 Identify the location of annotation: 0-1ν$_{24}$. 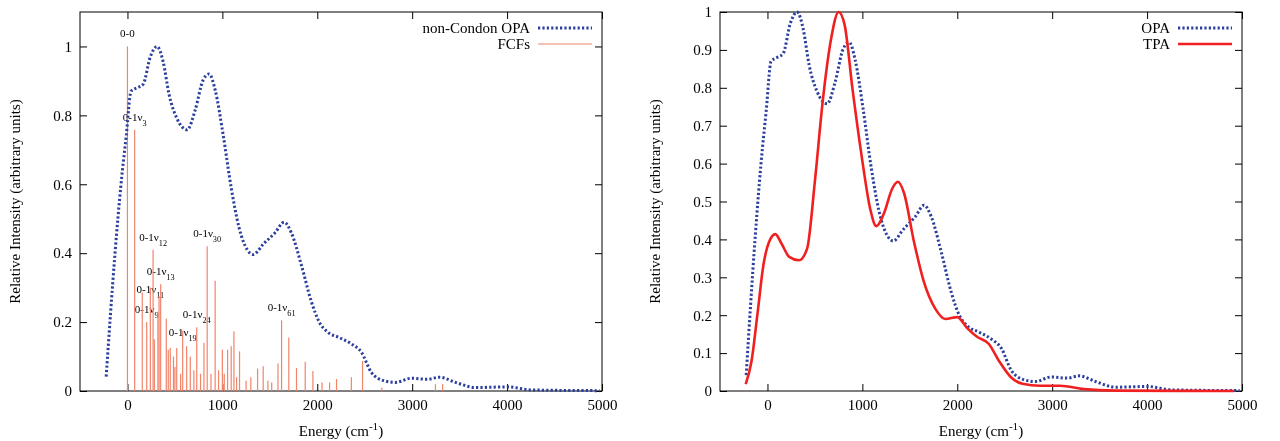
(196, 316).